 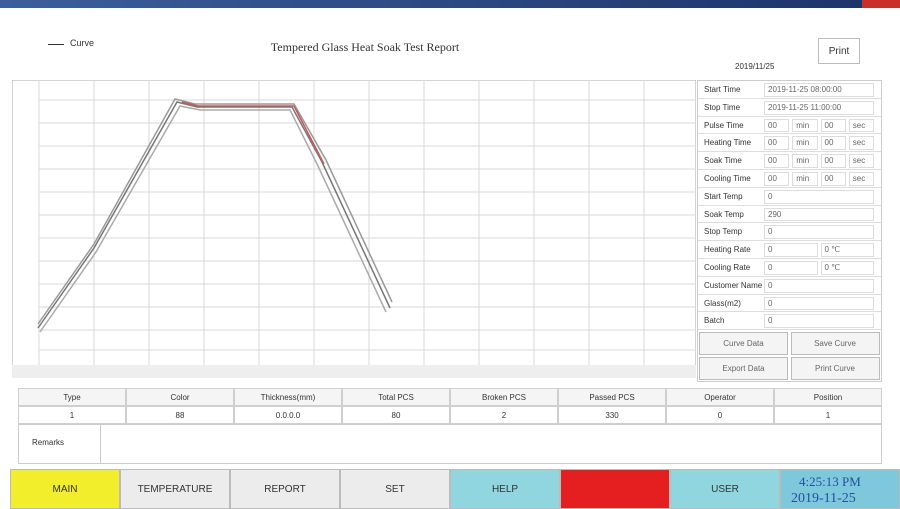 What do you see at coordinates (819, 214) in the screenshot?
I see `field-value: 290` at bounding box center [819, 214].